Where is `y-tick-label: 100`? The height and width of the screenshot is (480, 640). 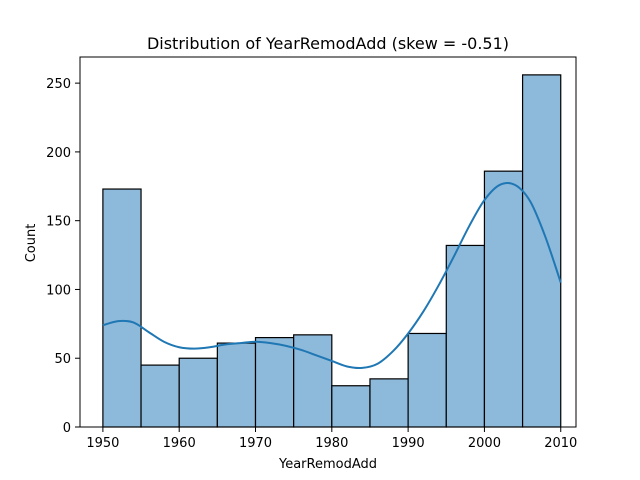 y-tick-label: 100 is located at coordinates (58, 290).